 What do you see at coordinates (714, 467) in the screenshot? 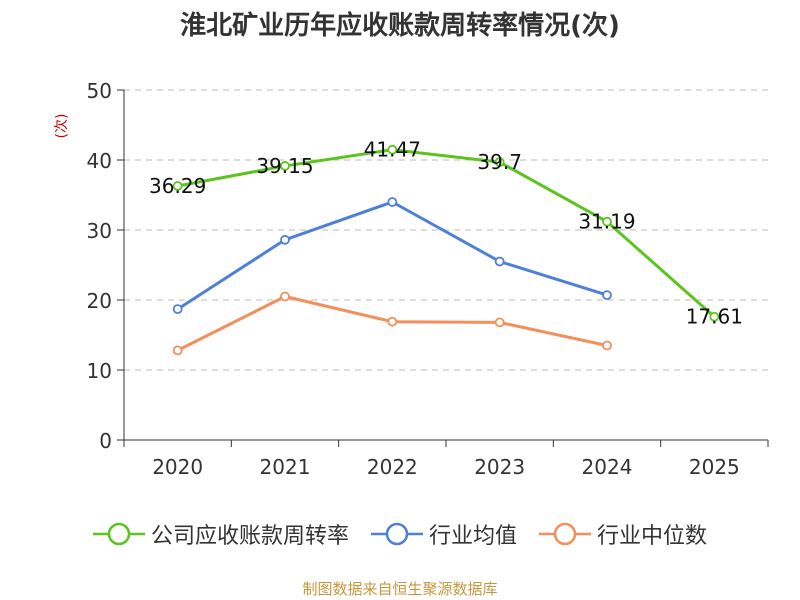
I see `x-tick-label: 2025` at bounding box center [714, 467].